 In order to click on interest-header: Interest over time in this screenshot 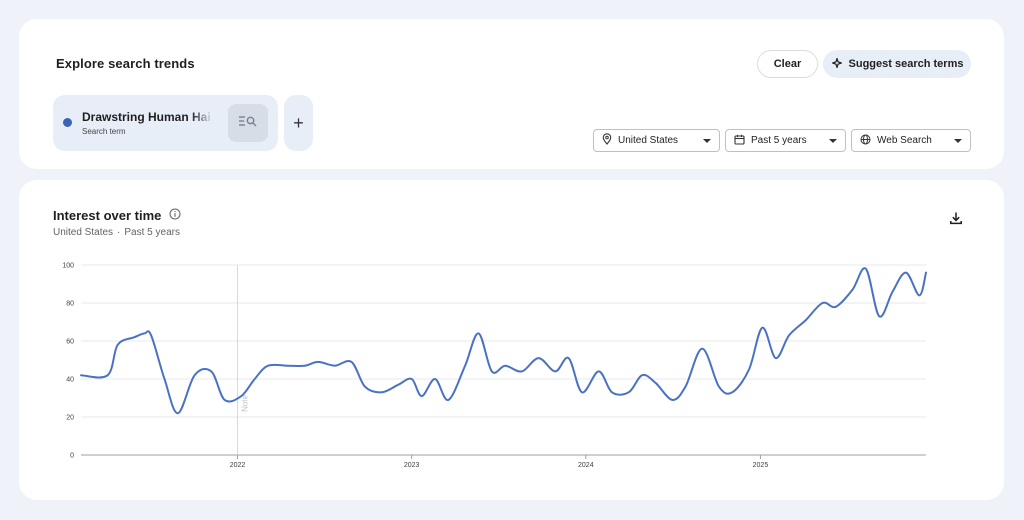, I will do `click(117, 215)`.